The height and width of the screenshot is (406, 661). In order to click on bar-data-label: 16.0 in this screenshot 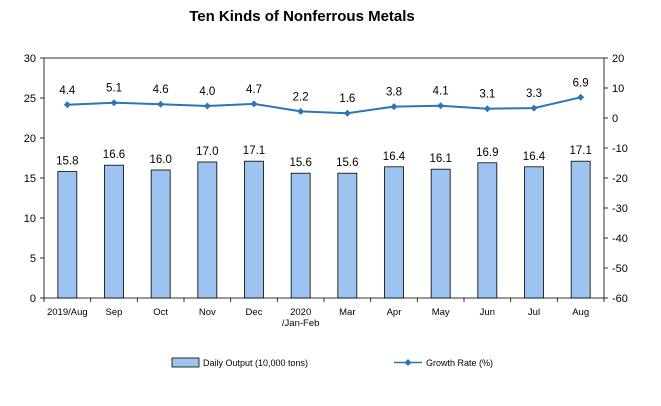, I will do `click(160, 160)`.